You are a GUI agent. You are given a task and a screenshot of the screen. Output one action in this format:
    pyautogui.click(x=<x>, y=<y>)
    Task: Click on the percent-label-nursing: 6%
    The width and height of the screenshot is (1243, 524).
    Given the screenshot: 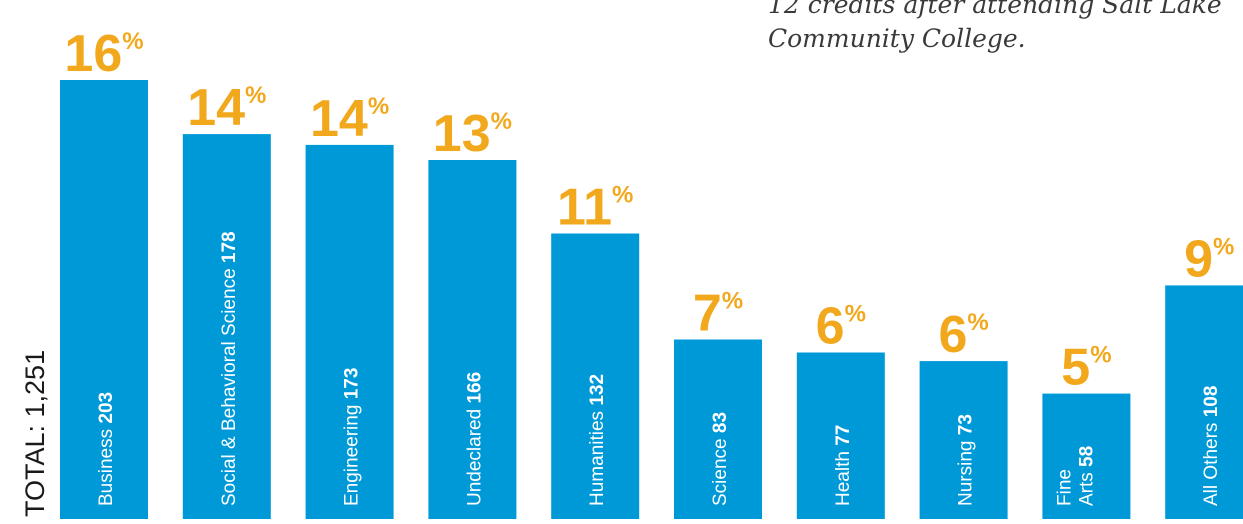 What is the action you would take?
    pyautogui.click(x=963, y=335)
    